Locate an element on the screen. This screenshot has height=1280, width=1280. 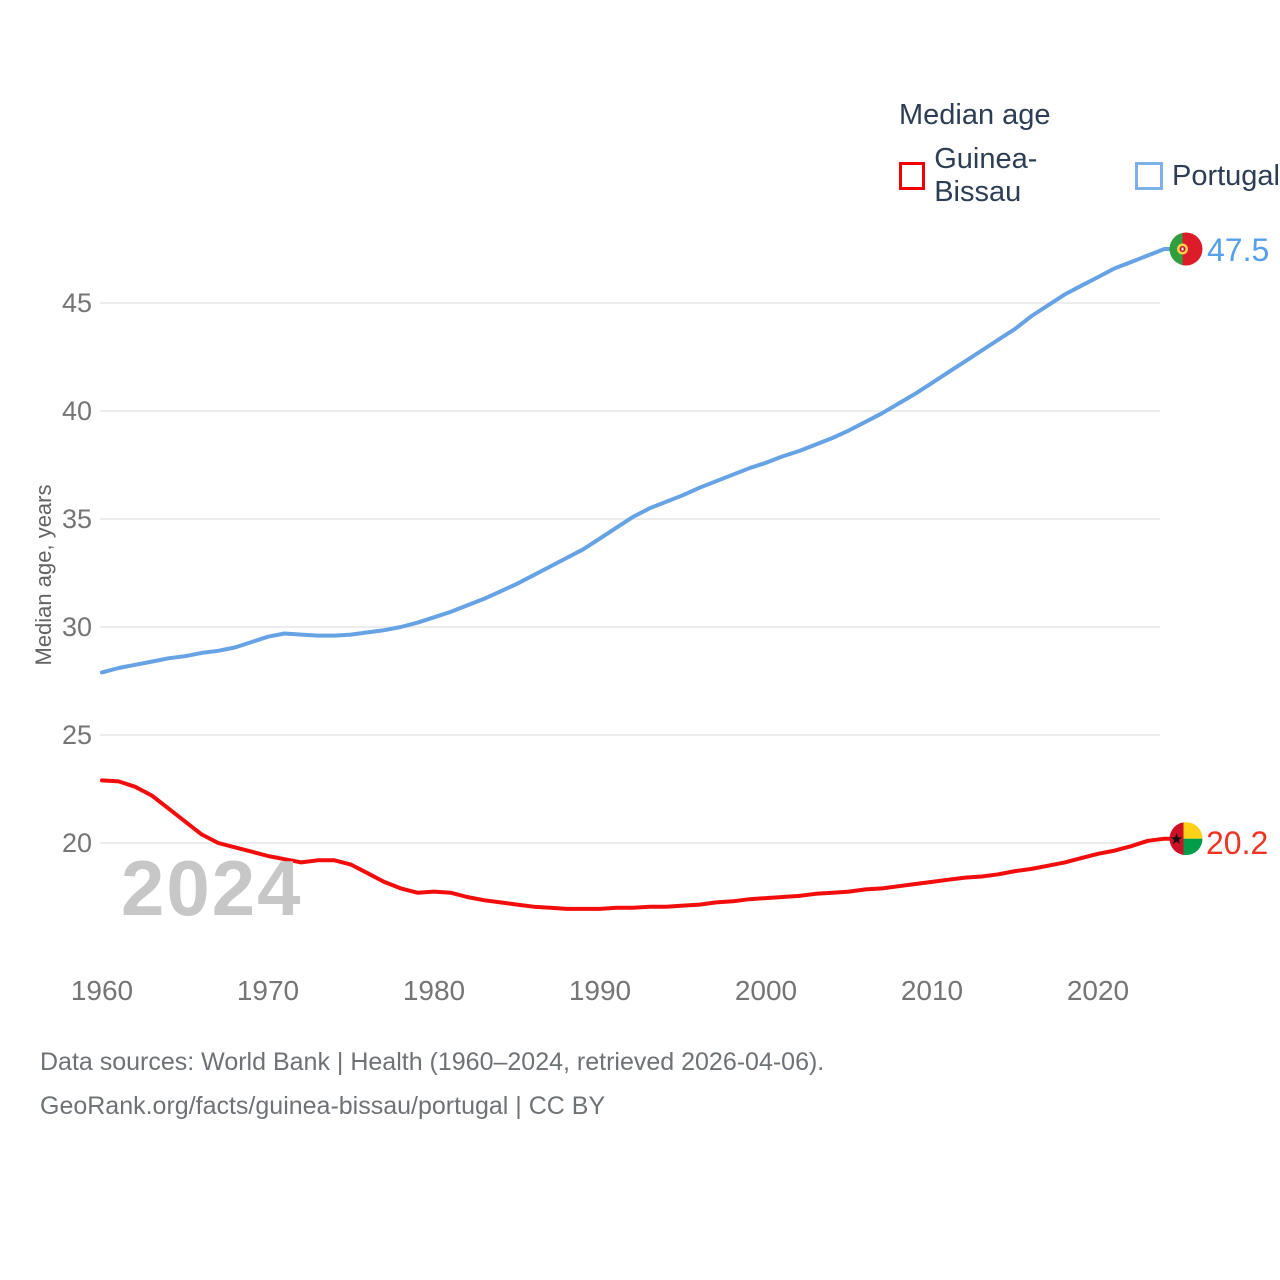
y-tick-label: 25 is located at coordinates (77, 735).